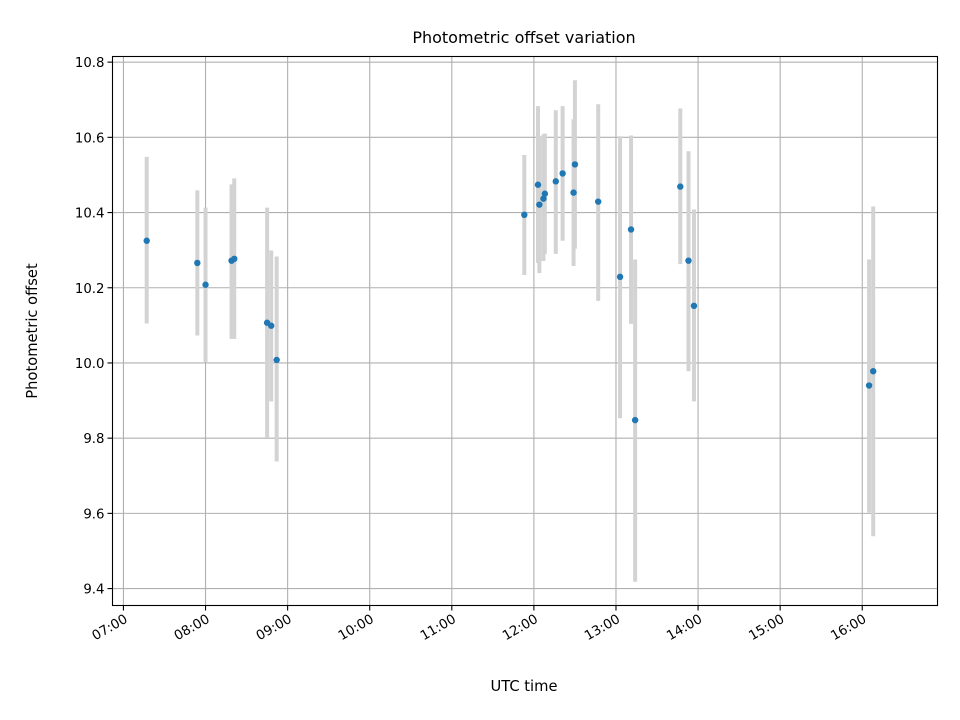  I want to click on x-tick-label: 07:00, so click(110, 628).